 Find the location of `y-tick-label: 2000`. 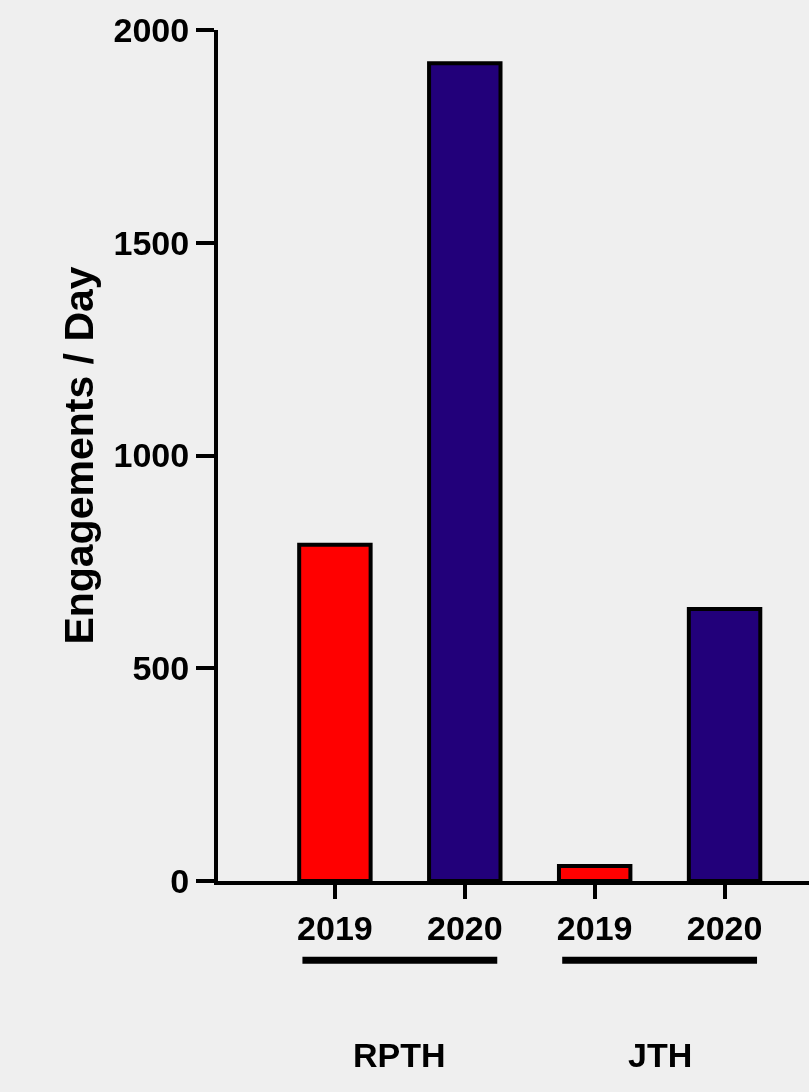

y-tick-label: 2000 is located at coordinates (151, 29).